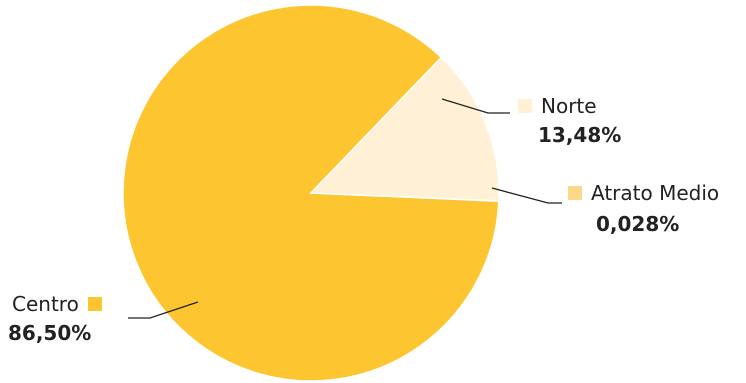 This screenshot has width=746, height=383. I want to click on leader-line-norte, so click(475, 106).